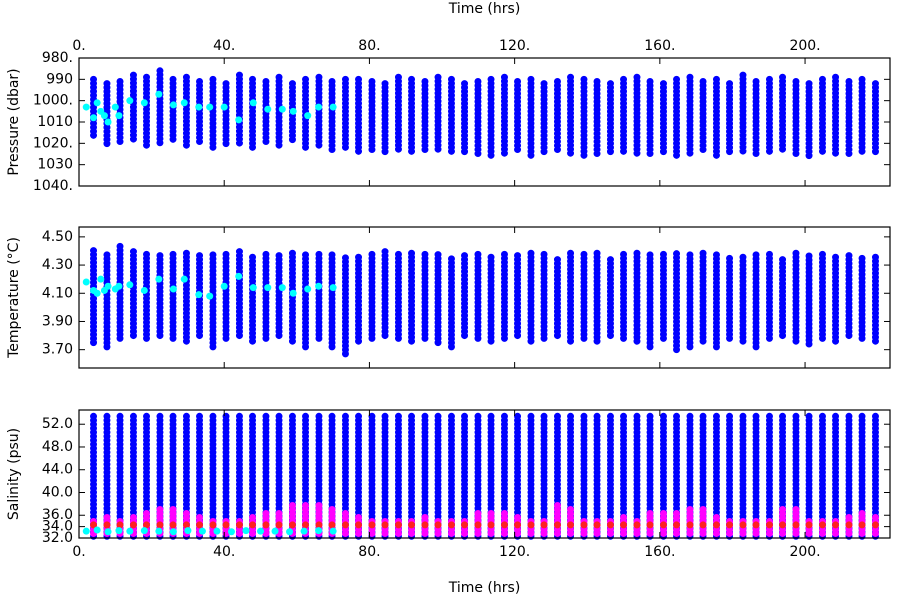 The width and height of the screenshot is (900, 604). Describe the element at coordinates (57, 447) in the screenshot. I see `y-tick-label: 48.0` at that location.